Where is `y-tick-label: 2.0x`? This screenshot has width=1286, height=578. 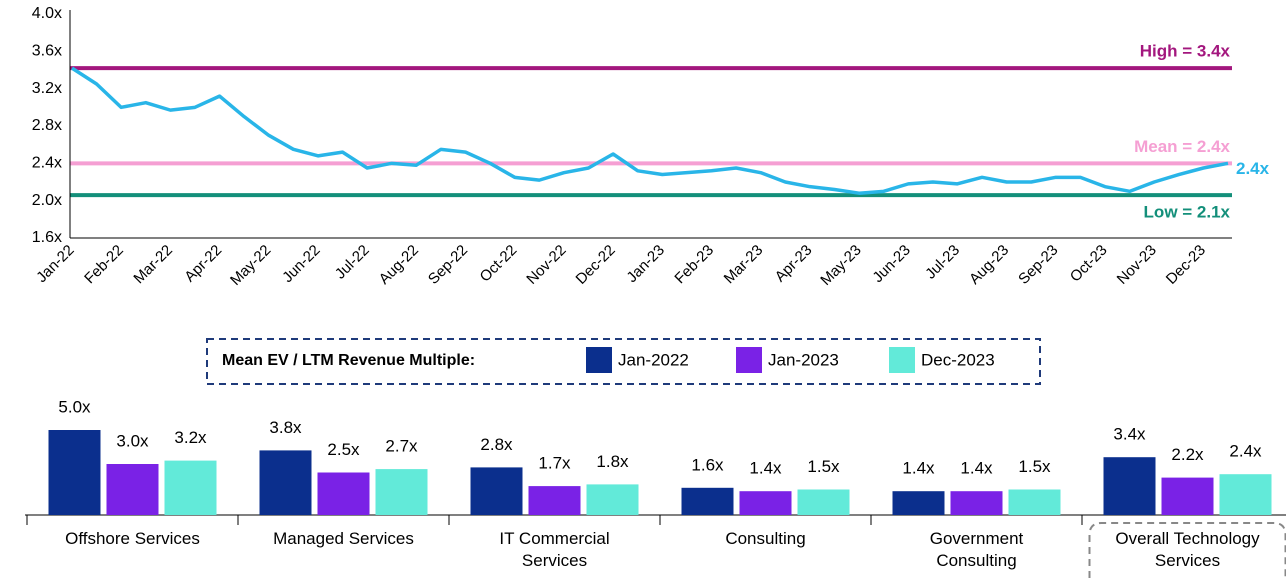
y-tick-label: 2.0x is located at coordinates (47, 200).